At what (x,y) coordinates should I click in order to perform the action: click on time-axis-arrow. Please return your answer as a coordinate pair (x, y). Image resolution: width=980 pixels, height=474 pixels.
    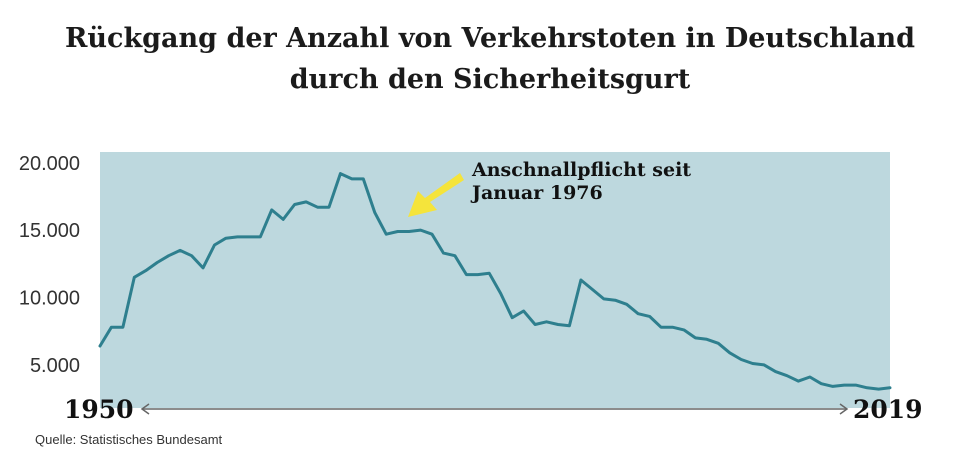
    Looking at the image, I should click on (494, 409).